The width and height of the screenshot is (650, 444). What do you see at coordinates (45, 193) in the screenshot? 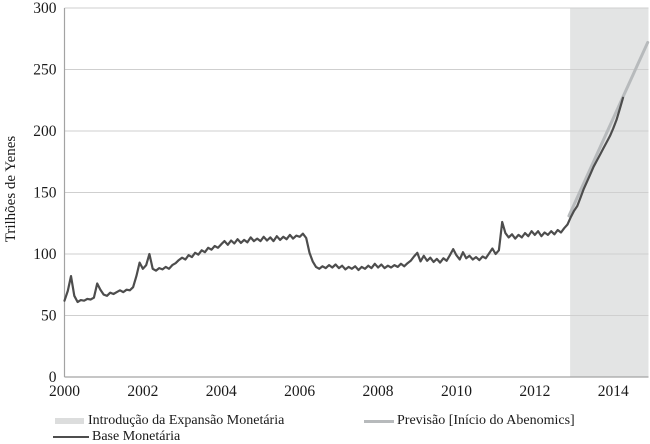
I see `y-tick-label-150: 150` at bounding box center [45, 193].